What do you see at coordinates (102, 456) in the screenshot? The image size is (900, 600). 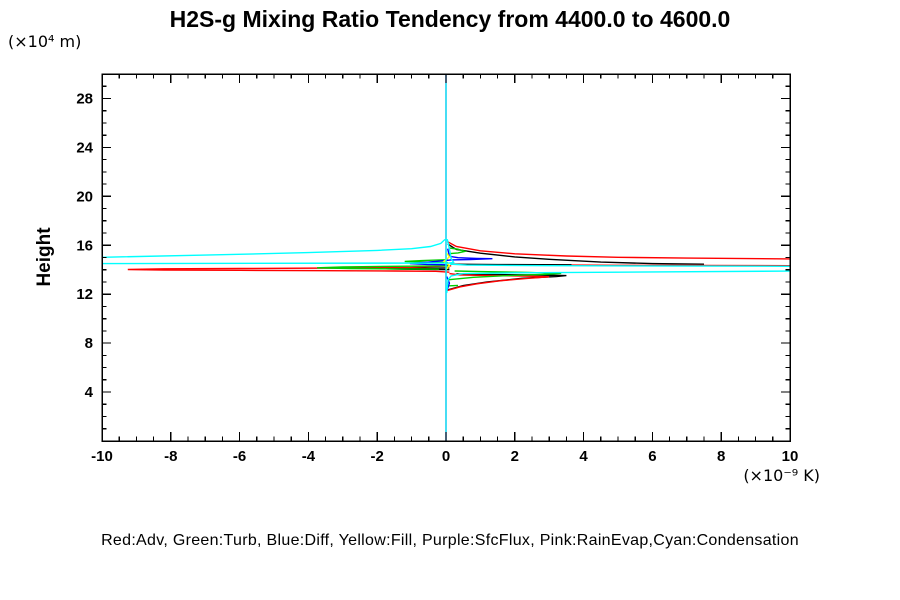 I see `x-tick-label: -10` at bounding box center [102, 456].